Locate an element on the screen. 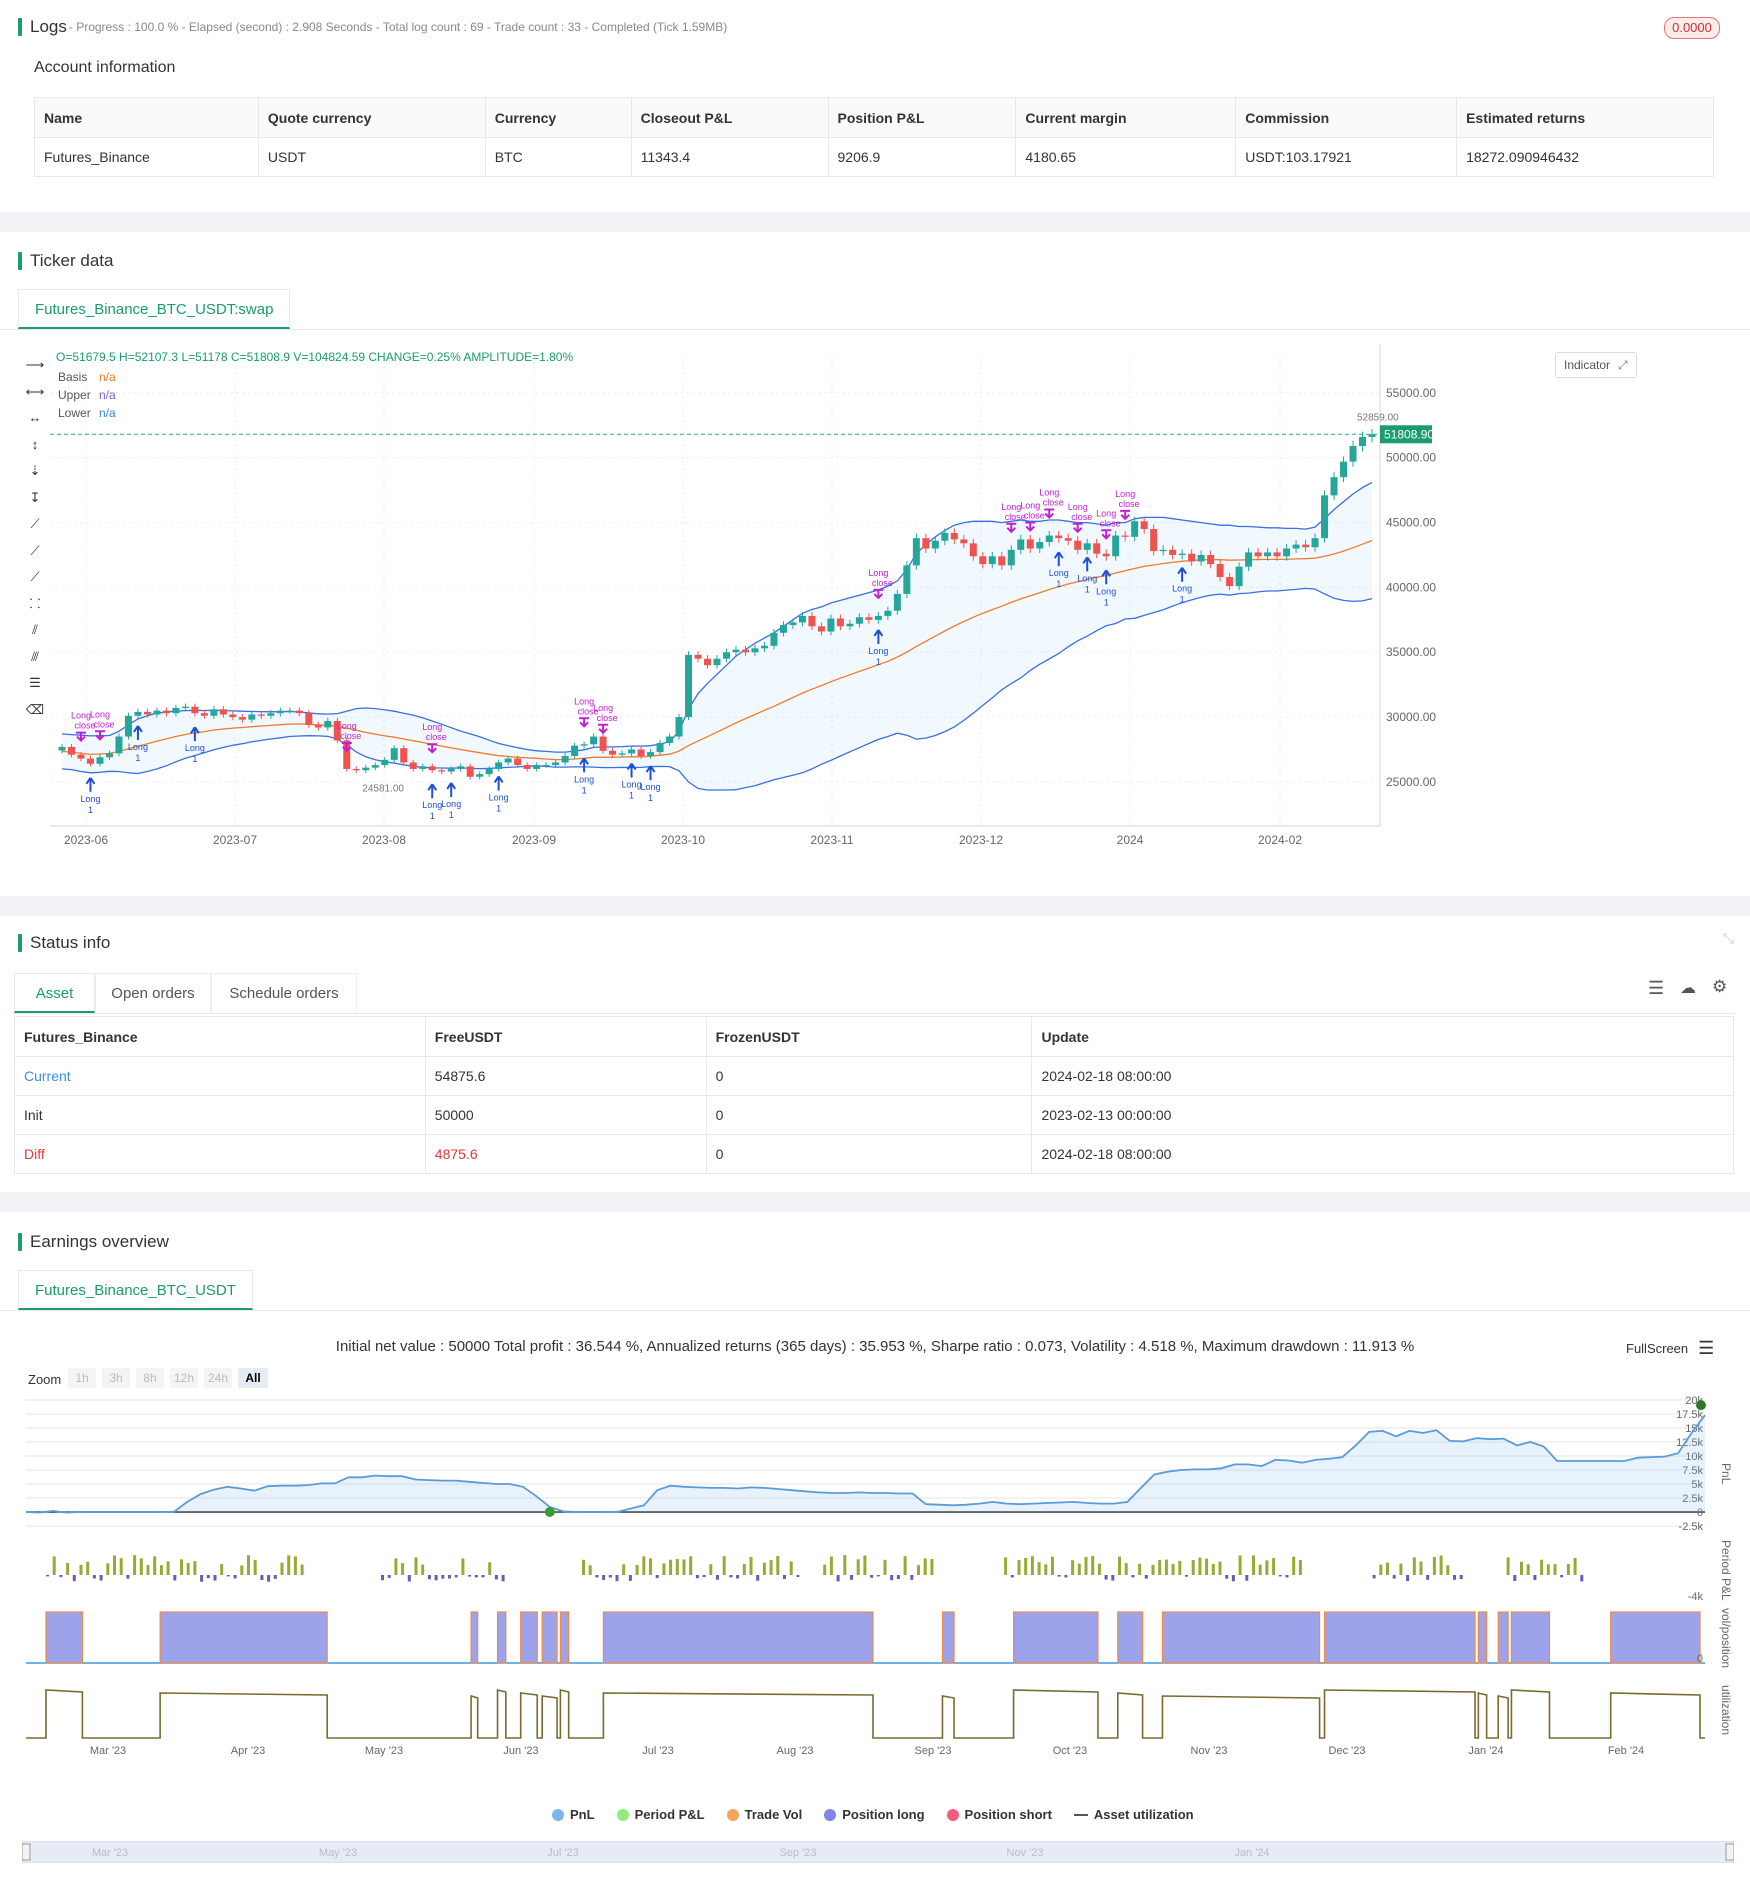  horizontal-ray-icon: ⟷ is located at coordinates (35, 391).